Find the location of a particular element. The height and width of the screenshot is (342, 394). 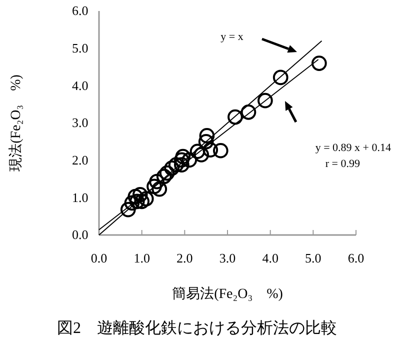

y-tick-label: 4.0 is located at coordinates (80, 85).